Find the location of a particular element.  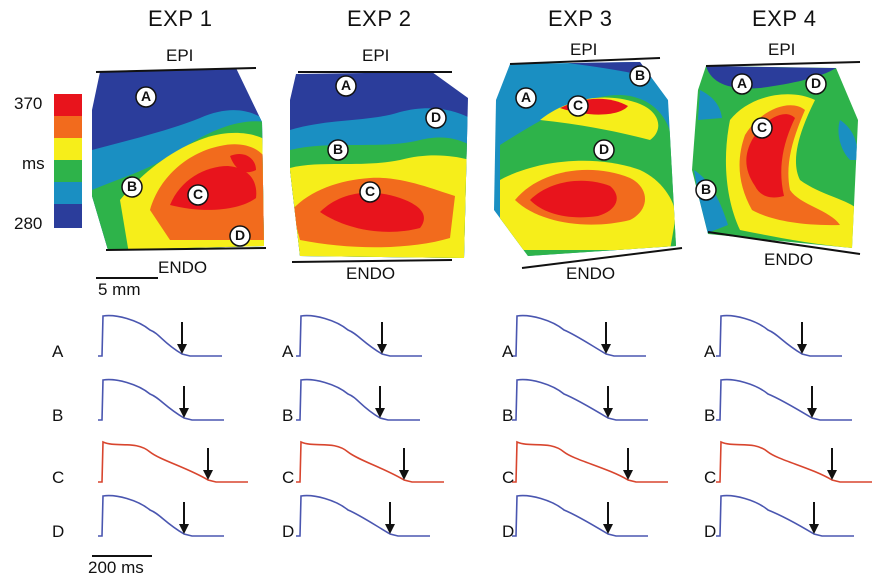

endo-label-1: ENDO is located at coordinates (183, 267).